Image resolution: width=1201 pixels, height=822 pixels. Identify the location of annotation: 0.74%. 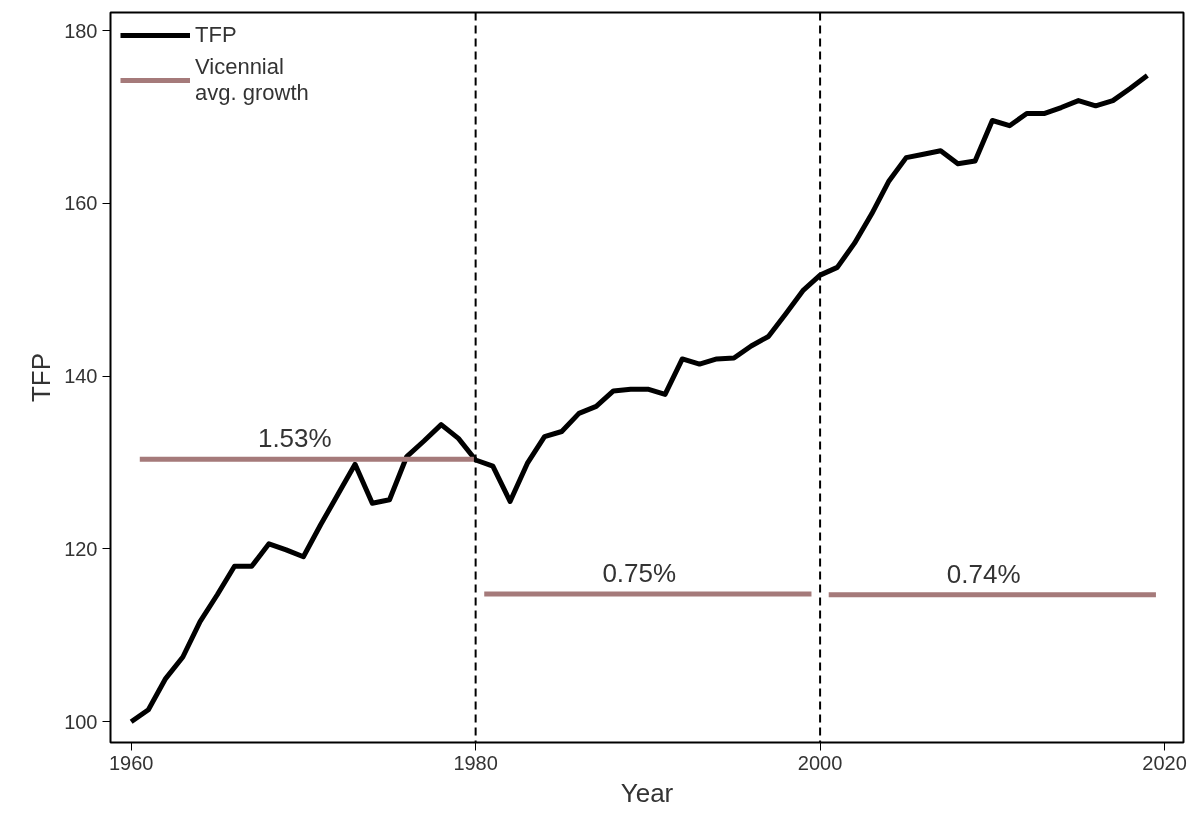
(983, 573).